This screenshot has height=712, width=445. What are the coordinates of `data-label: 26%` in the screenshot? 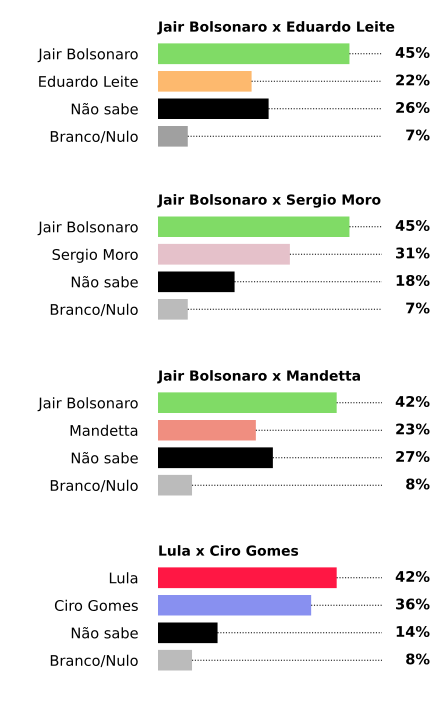 It's located at (413, 107).